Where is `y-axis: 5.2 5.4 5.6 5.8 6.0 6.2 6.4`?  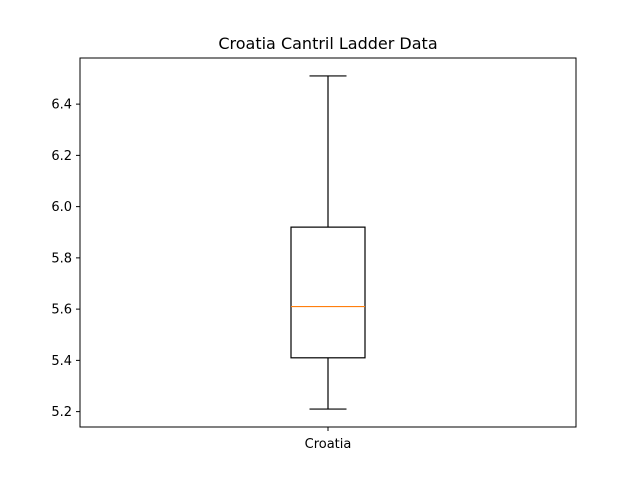 y-axis: 5.2 5.4 5.6 5.8 6.0 6.2 6.4 is located at coordinates (65, 259).